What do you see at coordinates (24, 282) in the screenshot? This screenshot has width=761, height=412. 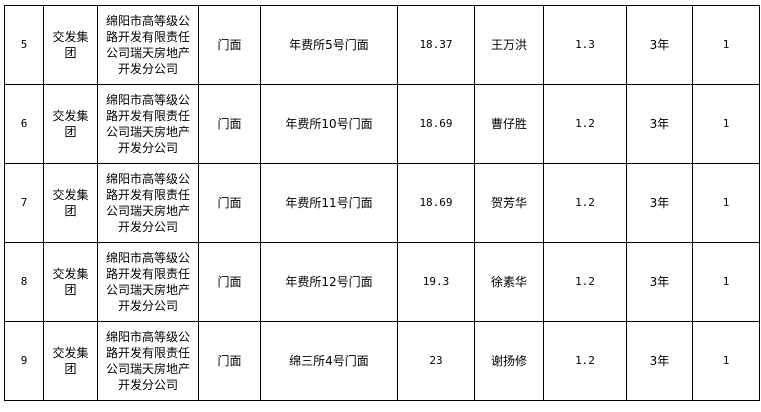 I see `row-number: 8` at bounding box center [24, 282].